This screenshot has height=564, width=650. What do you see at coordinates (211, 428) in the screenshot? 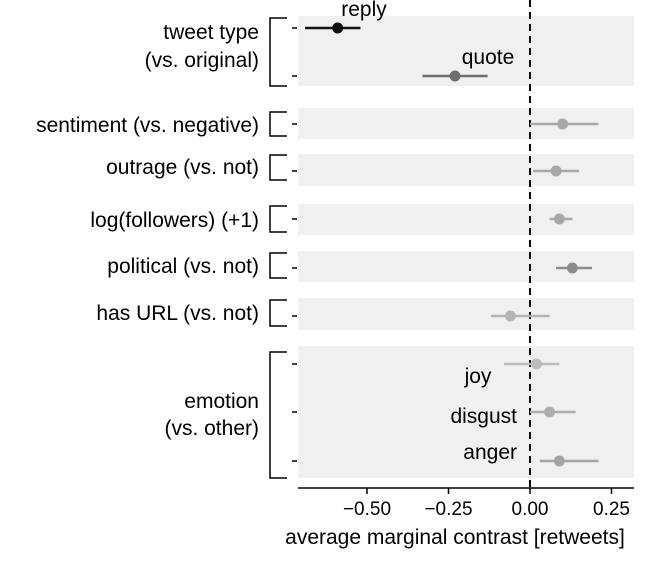
I see `group-label: (vs. other)` at bounding box center [211, 428].